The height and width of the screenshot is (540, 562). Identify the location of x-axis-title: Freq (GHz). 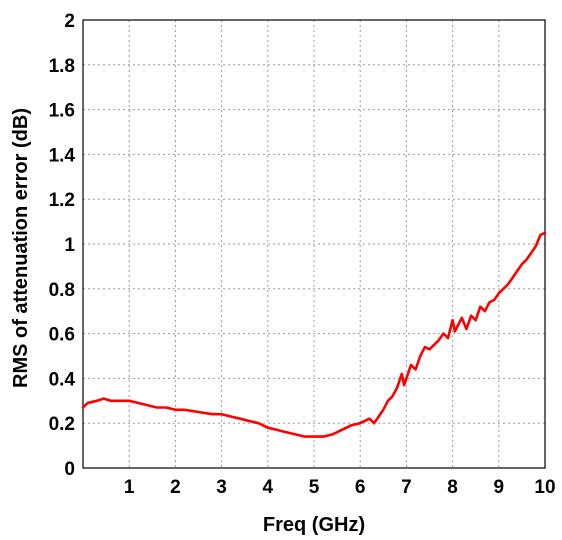
(314, 525).